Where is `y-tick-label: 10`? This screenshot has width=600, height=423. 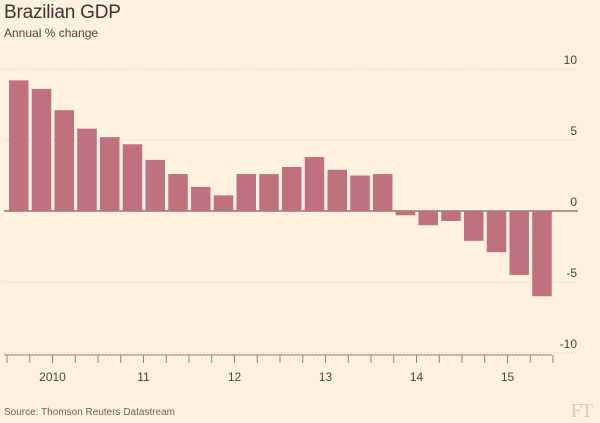
y-tick-label: 10 is located at coordinates (571, 60).